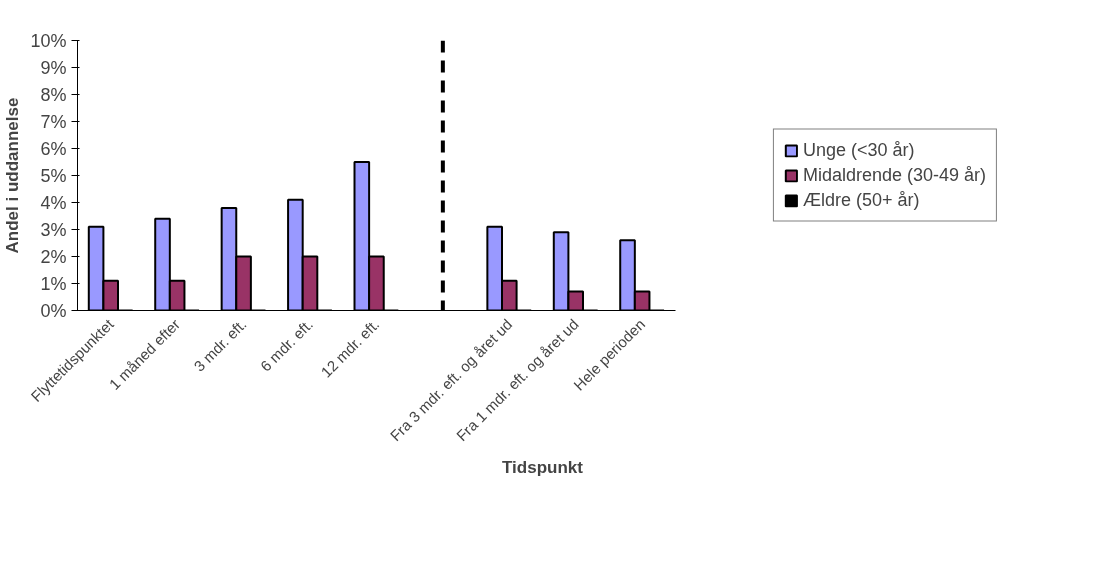 The height and width of the screenshot is (579, 1101). What do you see at coordinates (543, 468) in the screenshot?
I see `x-axis-title: Tidspunkt` at bounding box center [543, 468].